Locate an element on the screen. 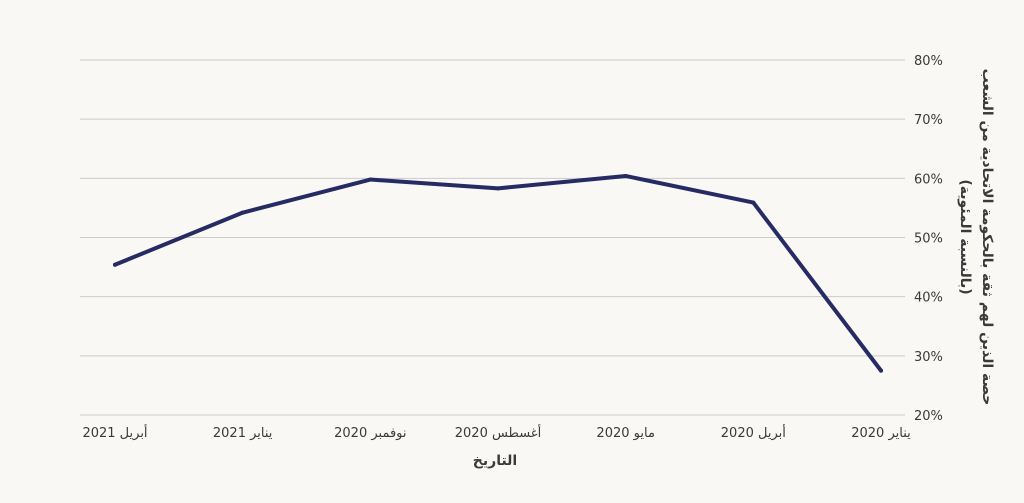 This screenshot has height=503, width=1024. x-tick-label: مايو 2020 is located at coordinates (625, 433).